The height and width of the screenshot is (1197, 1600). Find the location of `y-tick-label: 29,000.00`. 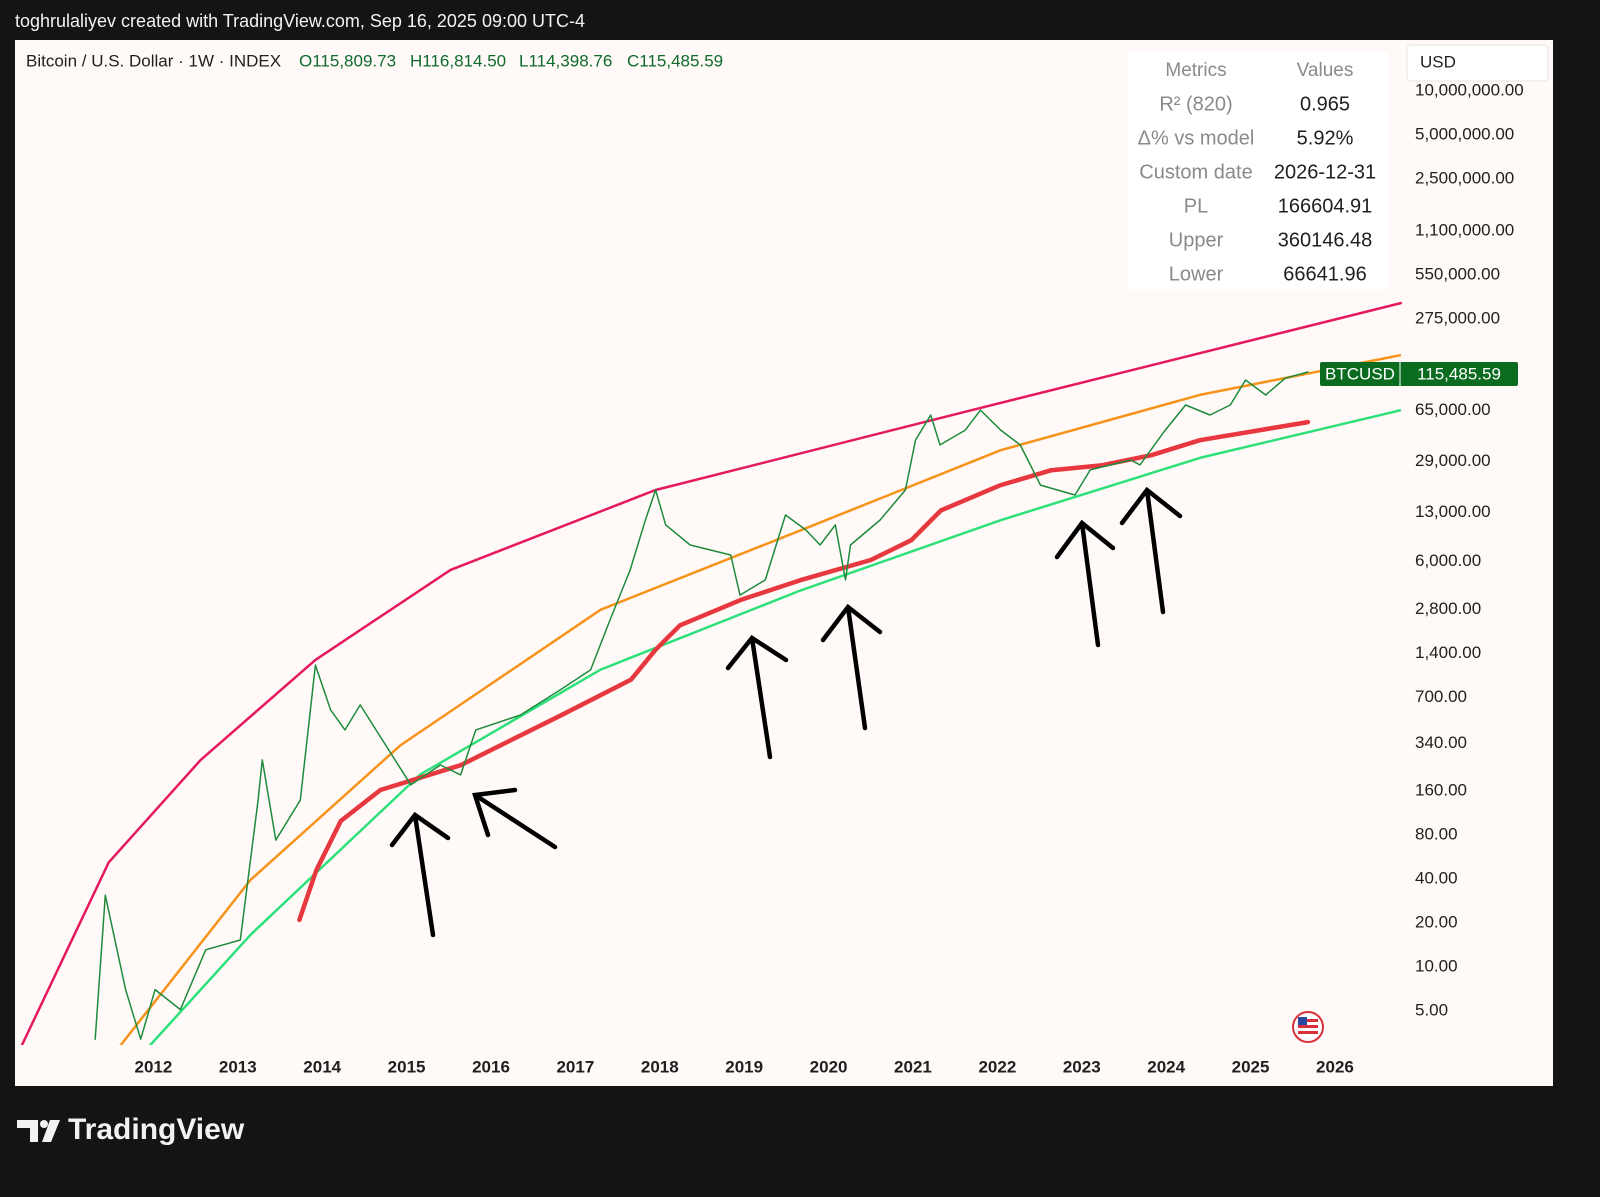

y-tick-label: 29,000.00 is located at coordinates (1453, 460).